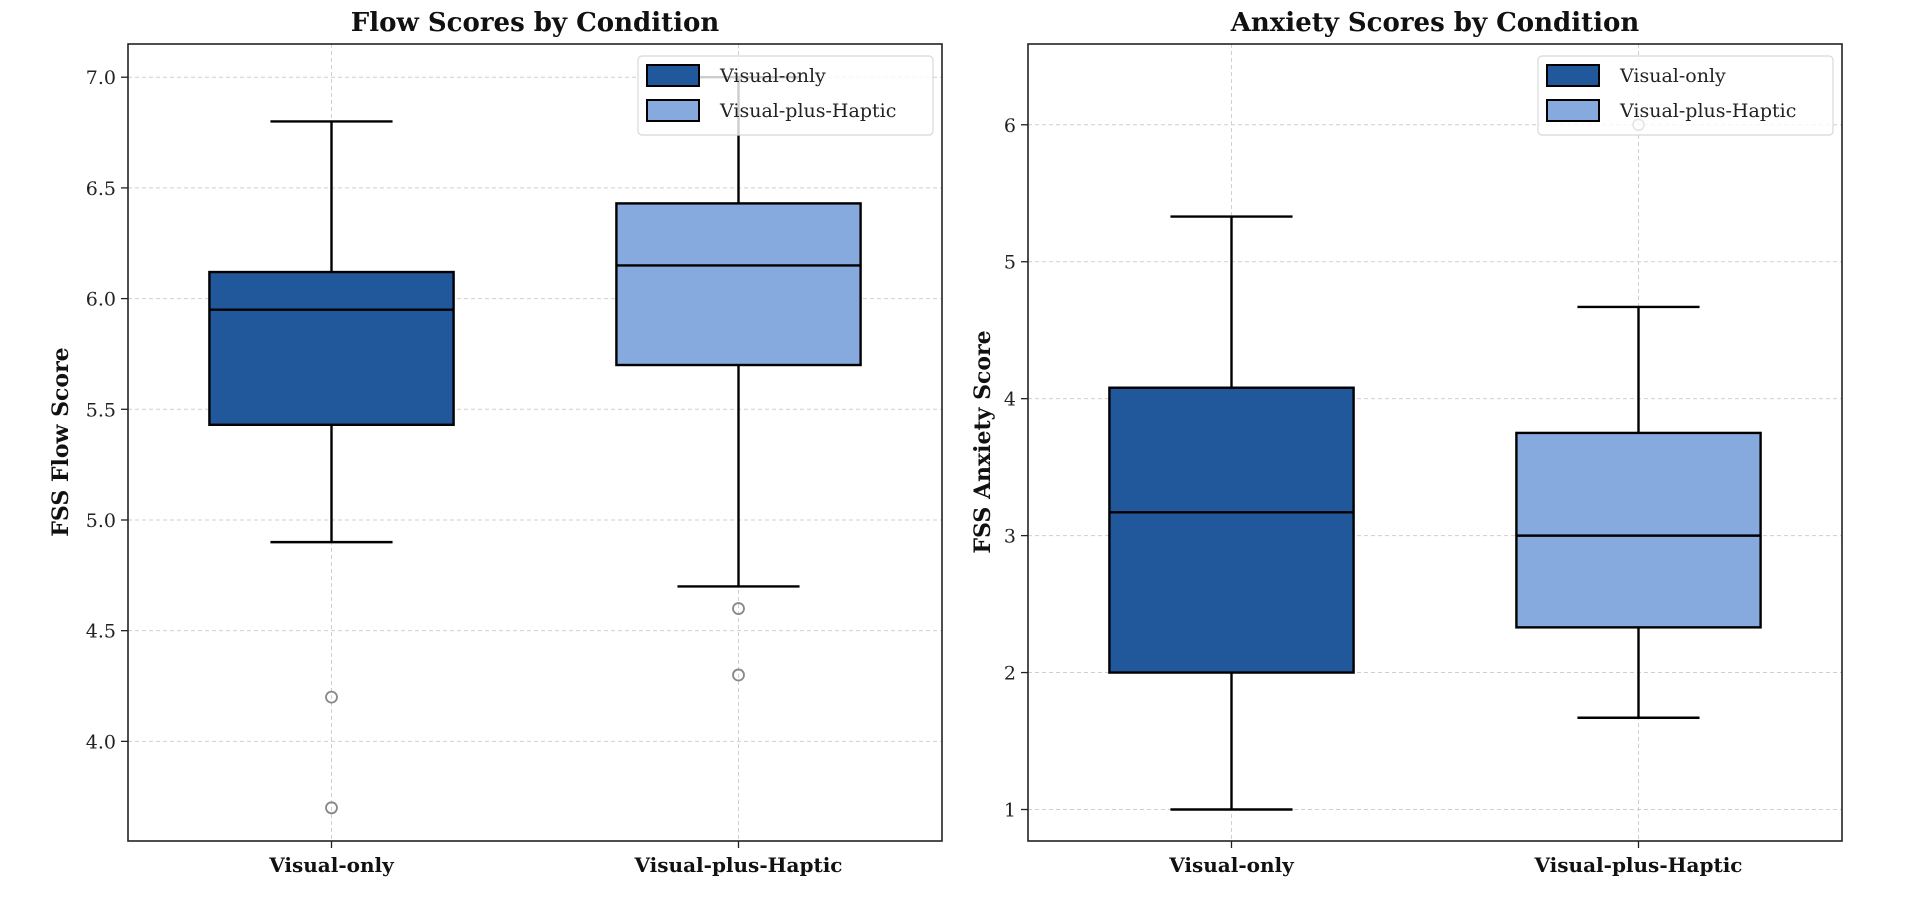 Image resolution: width=1920 pixels, height=916 pixels. I want to click on anxiety-ytick-label: 4, so click(1010, 400).